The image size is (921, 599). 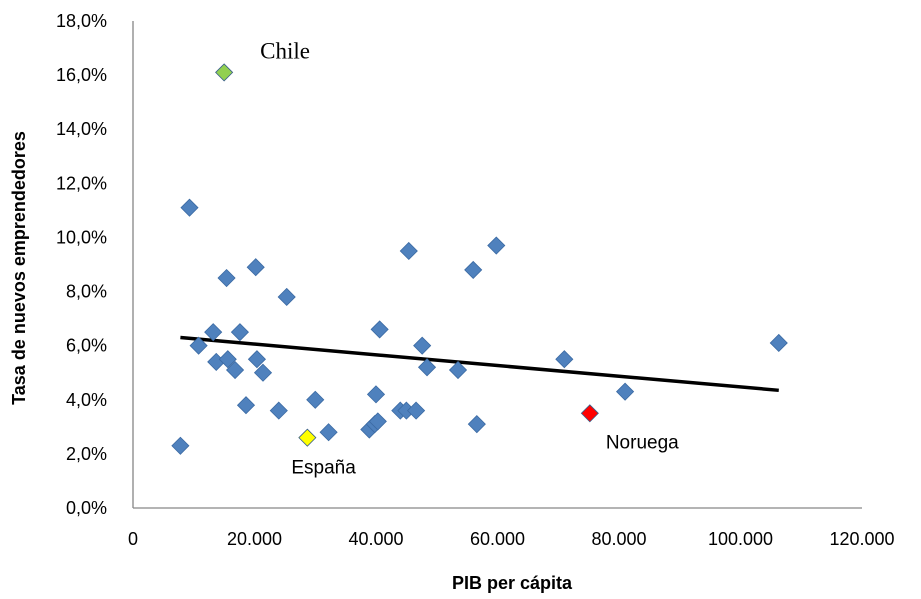 I want to click on x-tick-label: 80.000, so click(x=618, y=539).